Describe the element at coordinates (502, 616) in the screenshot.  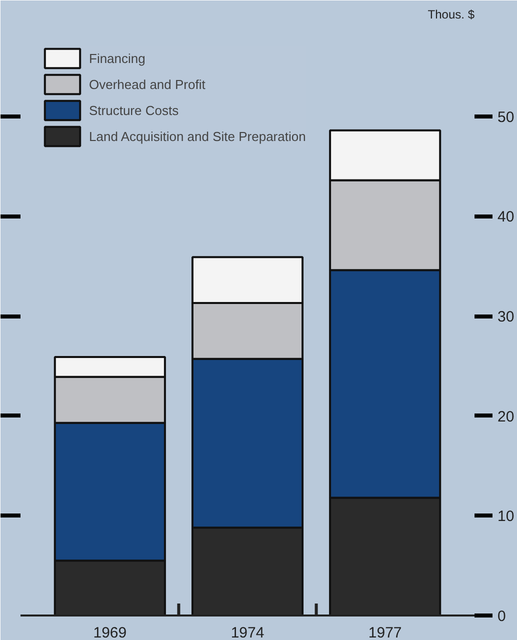
I see `y-tick-label: 0` at that location.